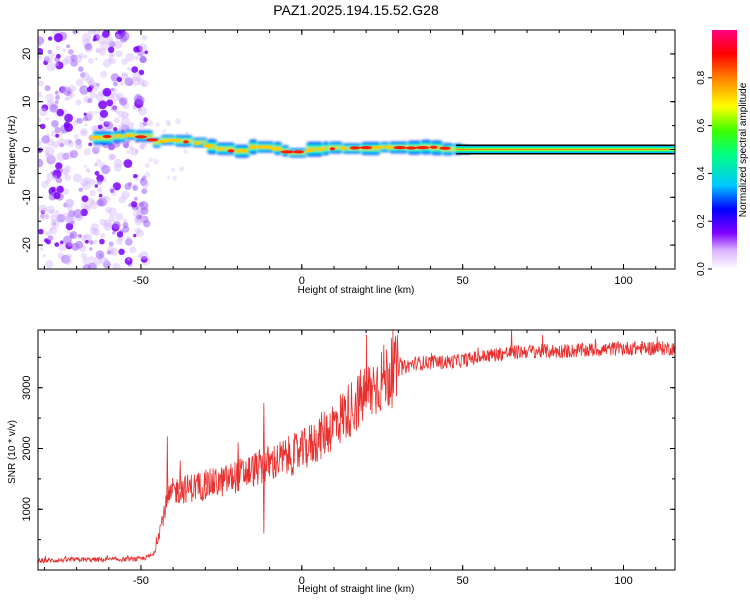 This screenshot has height=600, width=750. Describe the element at coordinates (12, 150) in the screenshot. I see `spectrogram-ylabel: Frequency (Hz)` at that location.